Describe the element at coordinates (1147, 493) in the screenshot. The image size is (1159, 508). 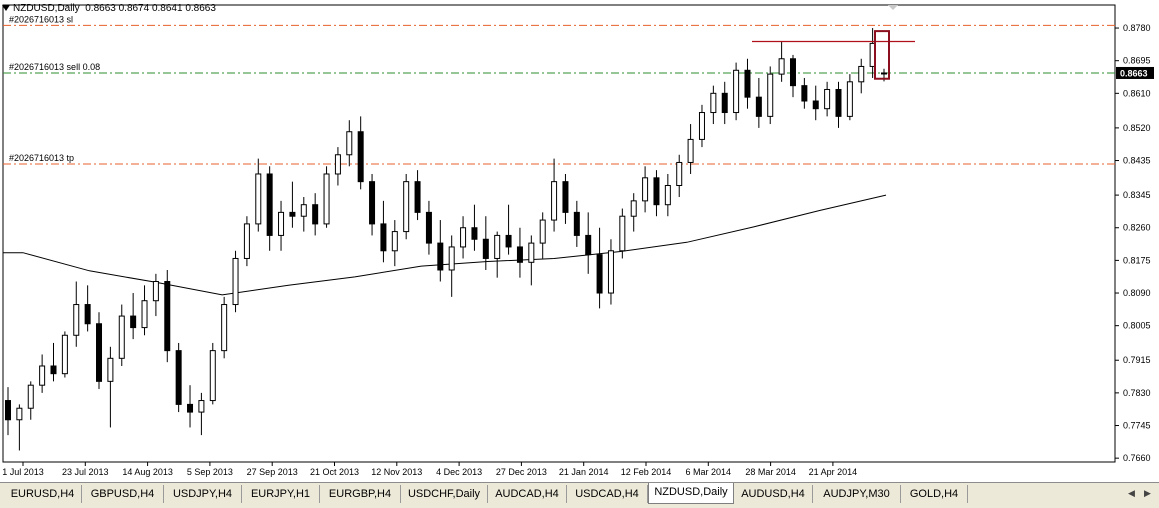
I see `arrow-right-icon: ▶` at that location.